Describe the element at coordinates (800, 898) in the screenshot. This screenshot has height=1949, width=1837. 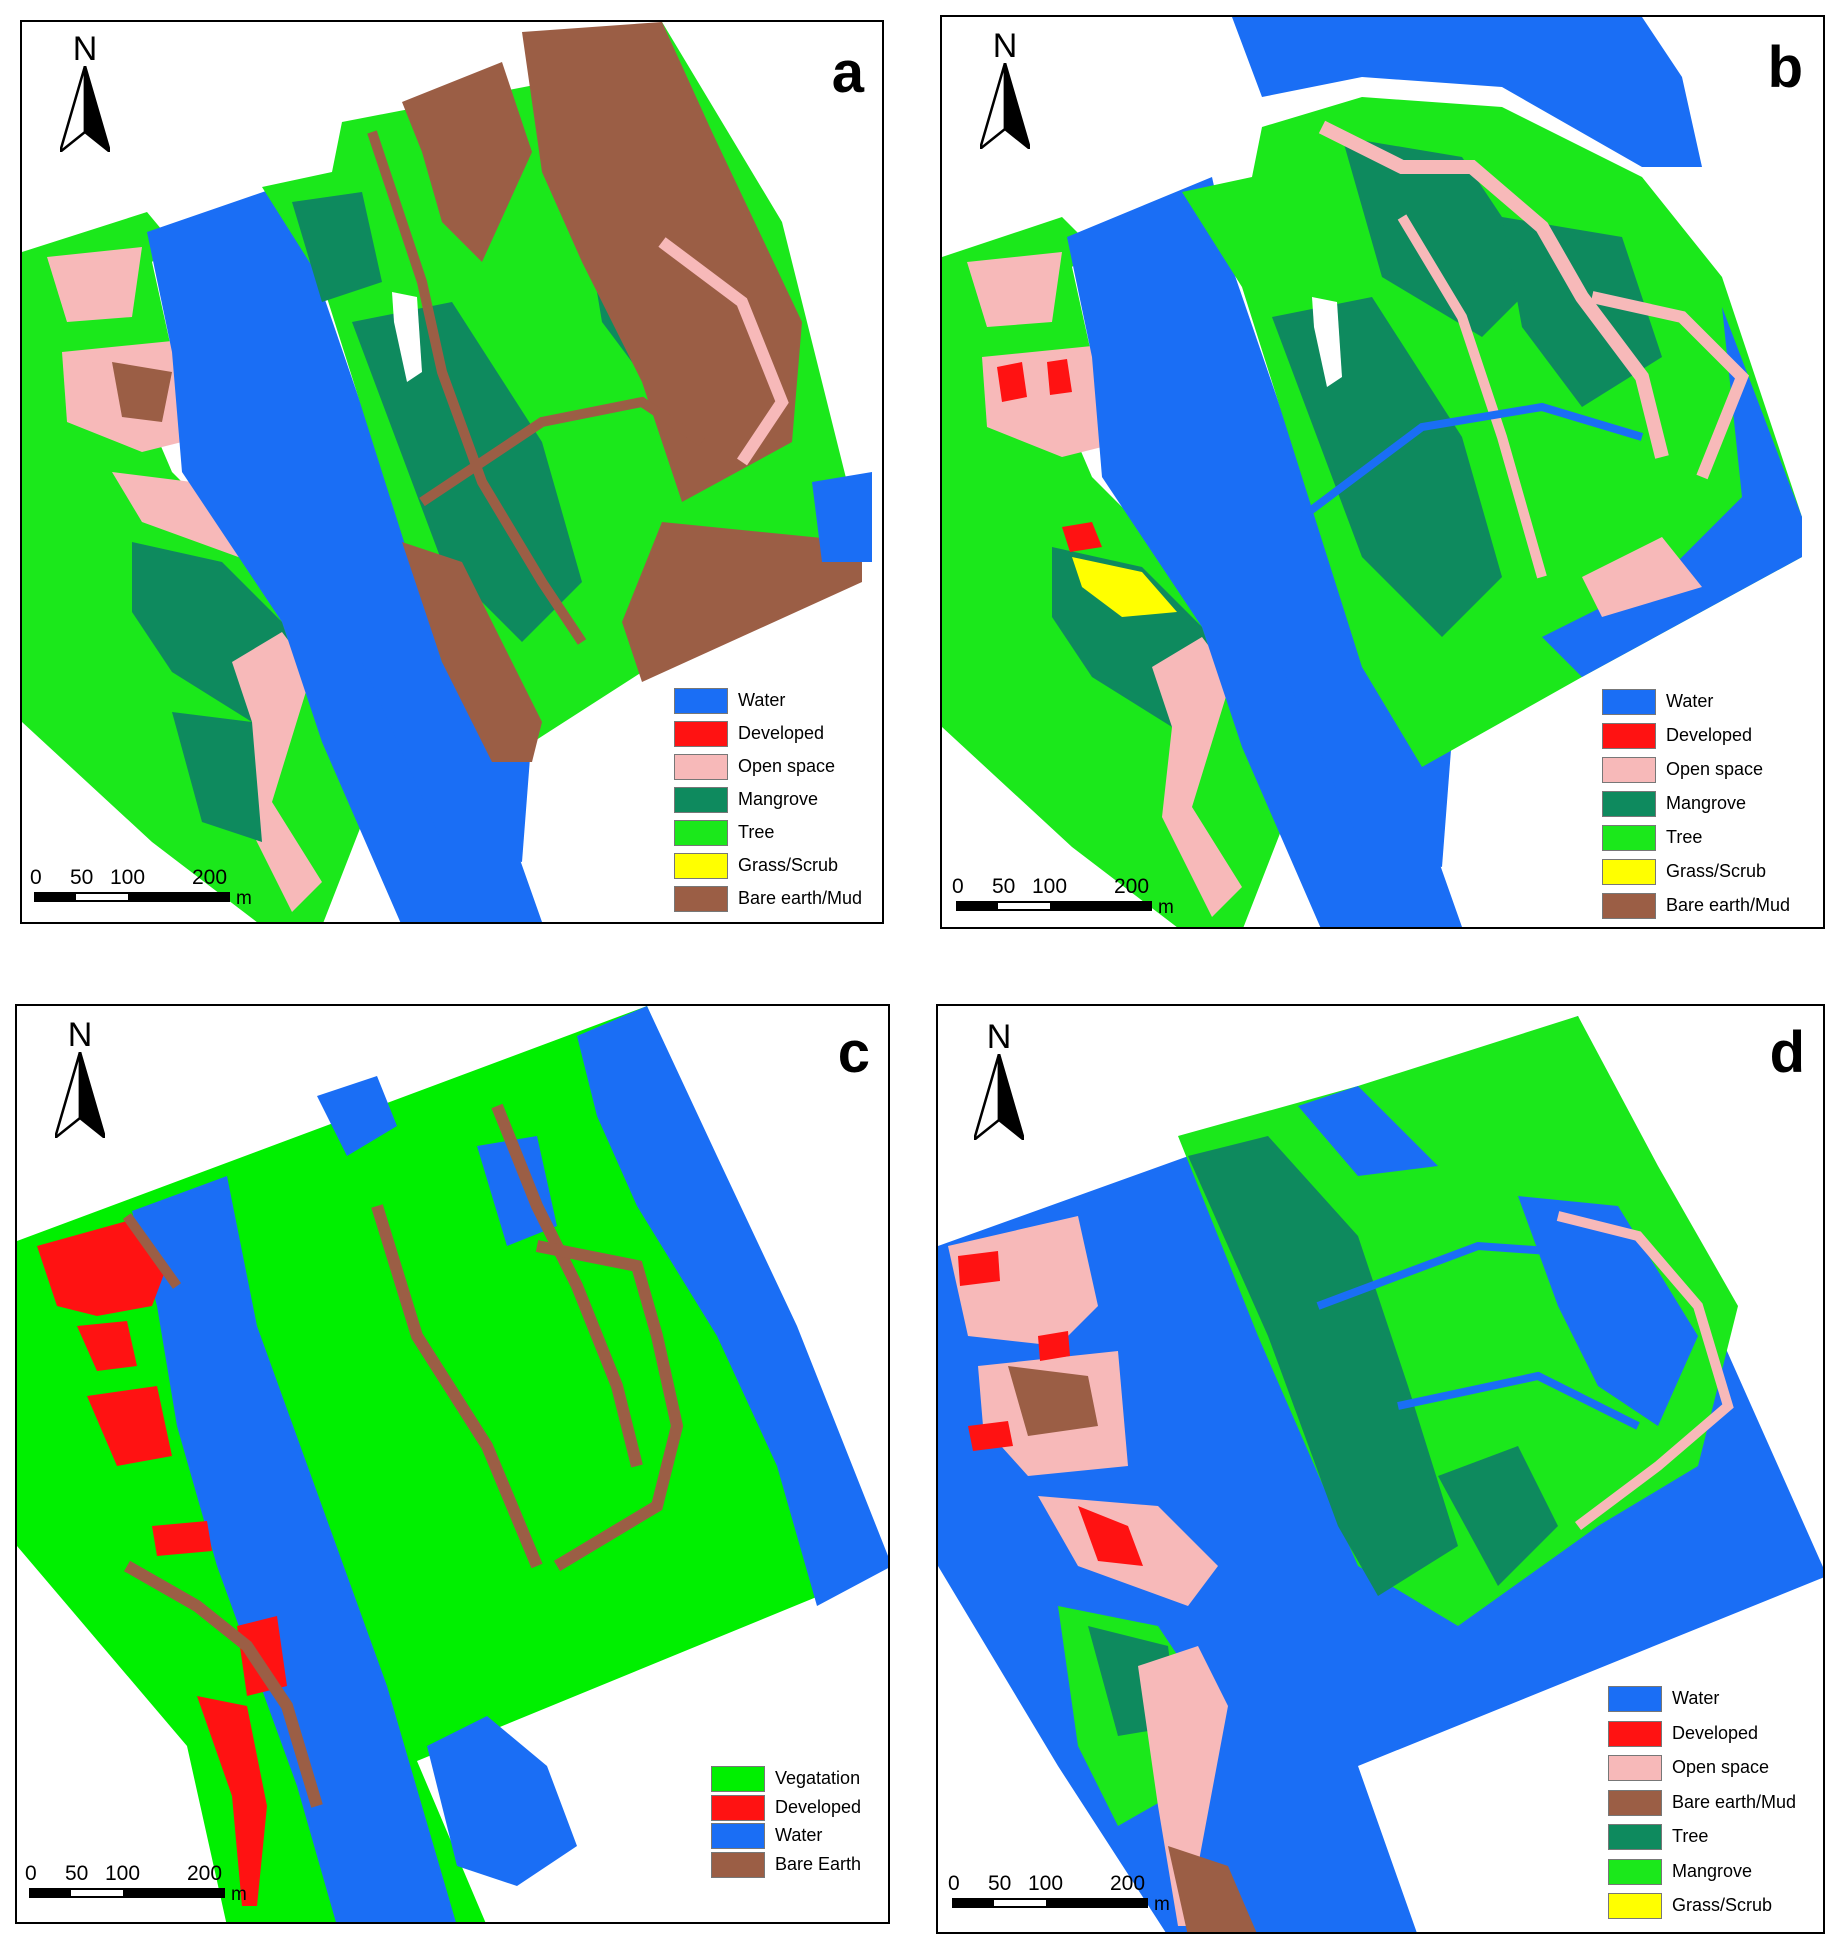
I see `legend-label: Bare earth/Mud` at that location.